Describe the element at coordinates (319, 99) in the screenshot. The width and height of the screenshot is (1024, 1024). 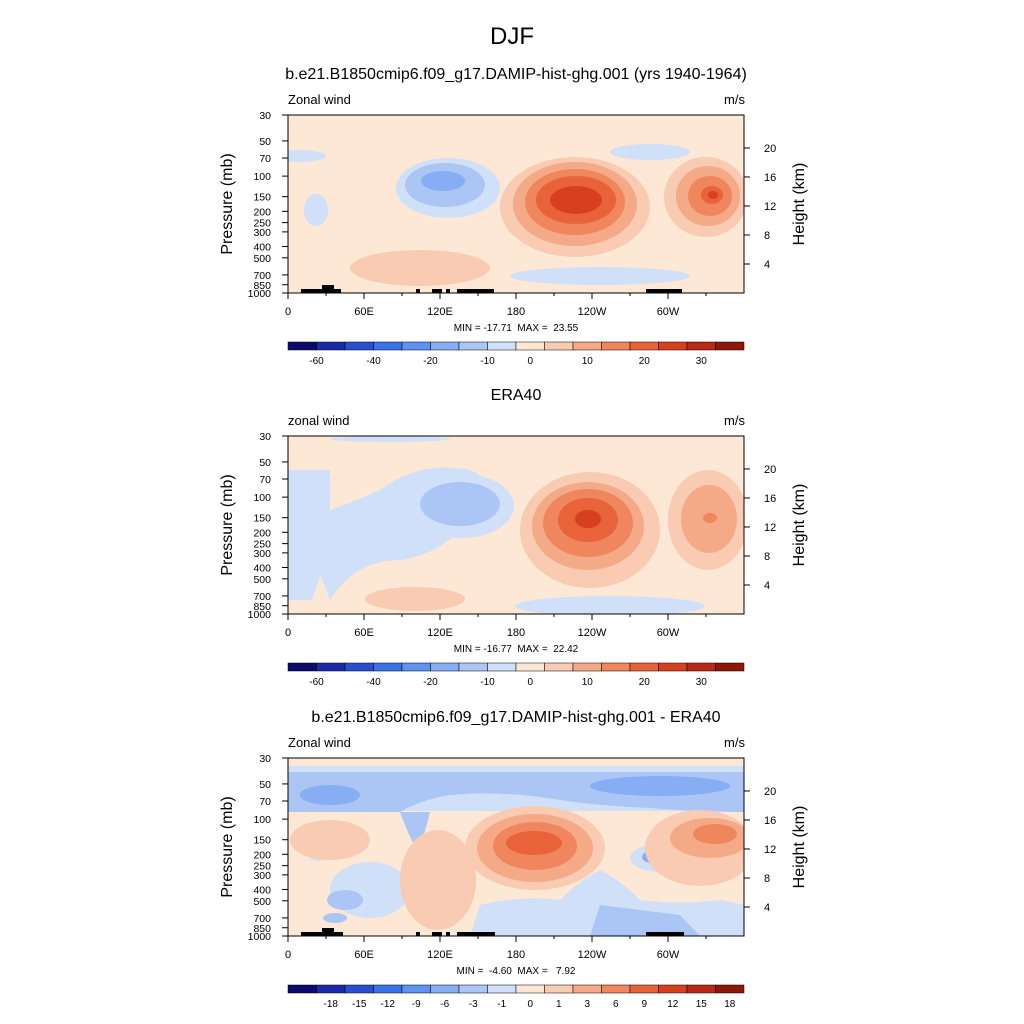
I see `left-label: Zonal wind` at that location.